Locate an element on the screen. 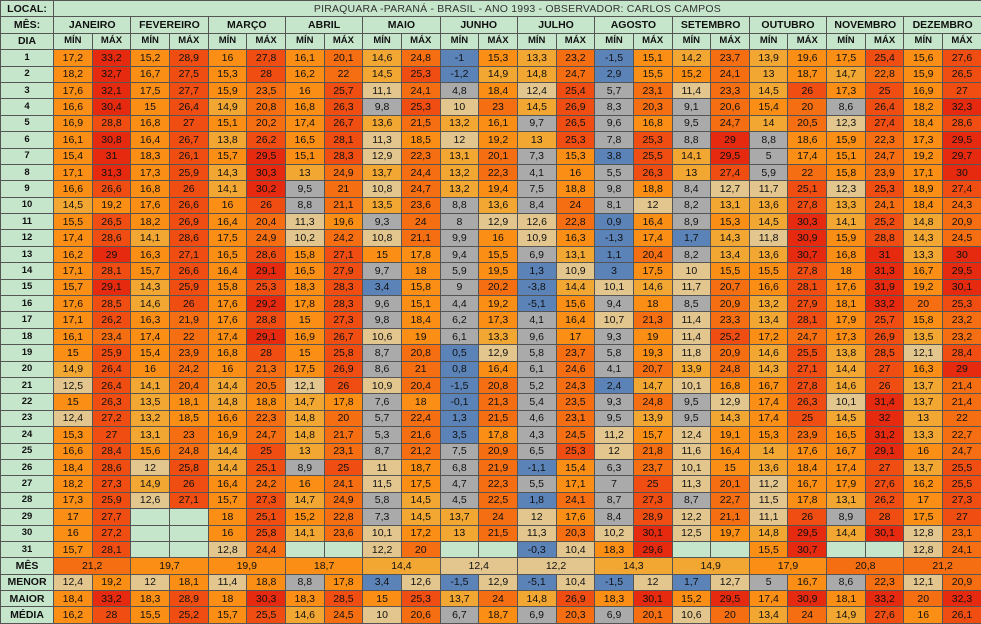 Image resolution: width=981 pixels, height=624 pixels. temperature-cell: 27 is located at coordinates (884, 369).